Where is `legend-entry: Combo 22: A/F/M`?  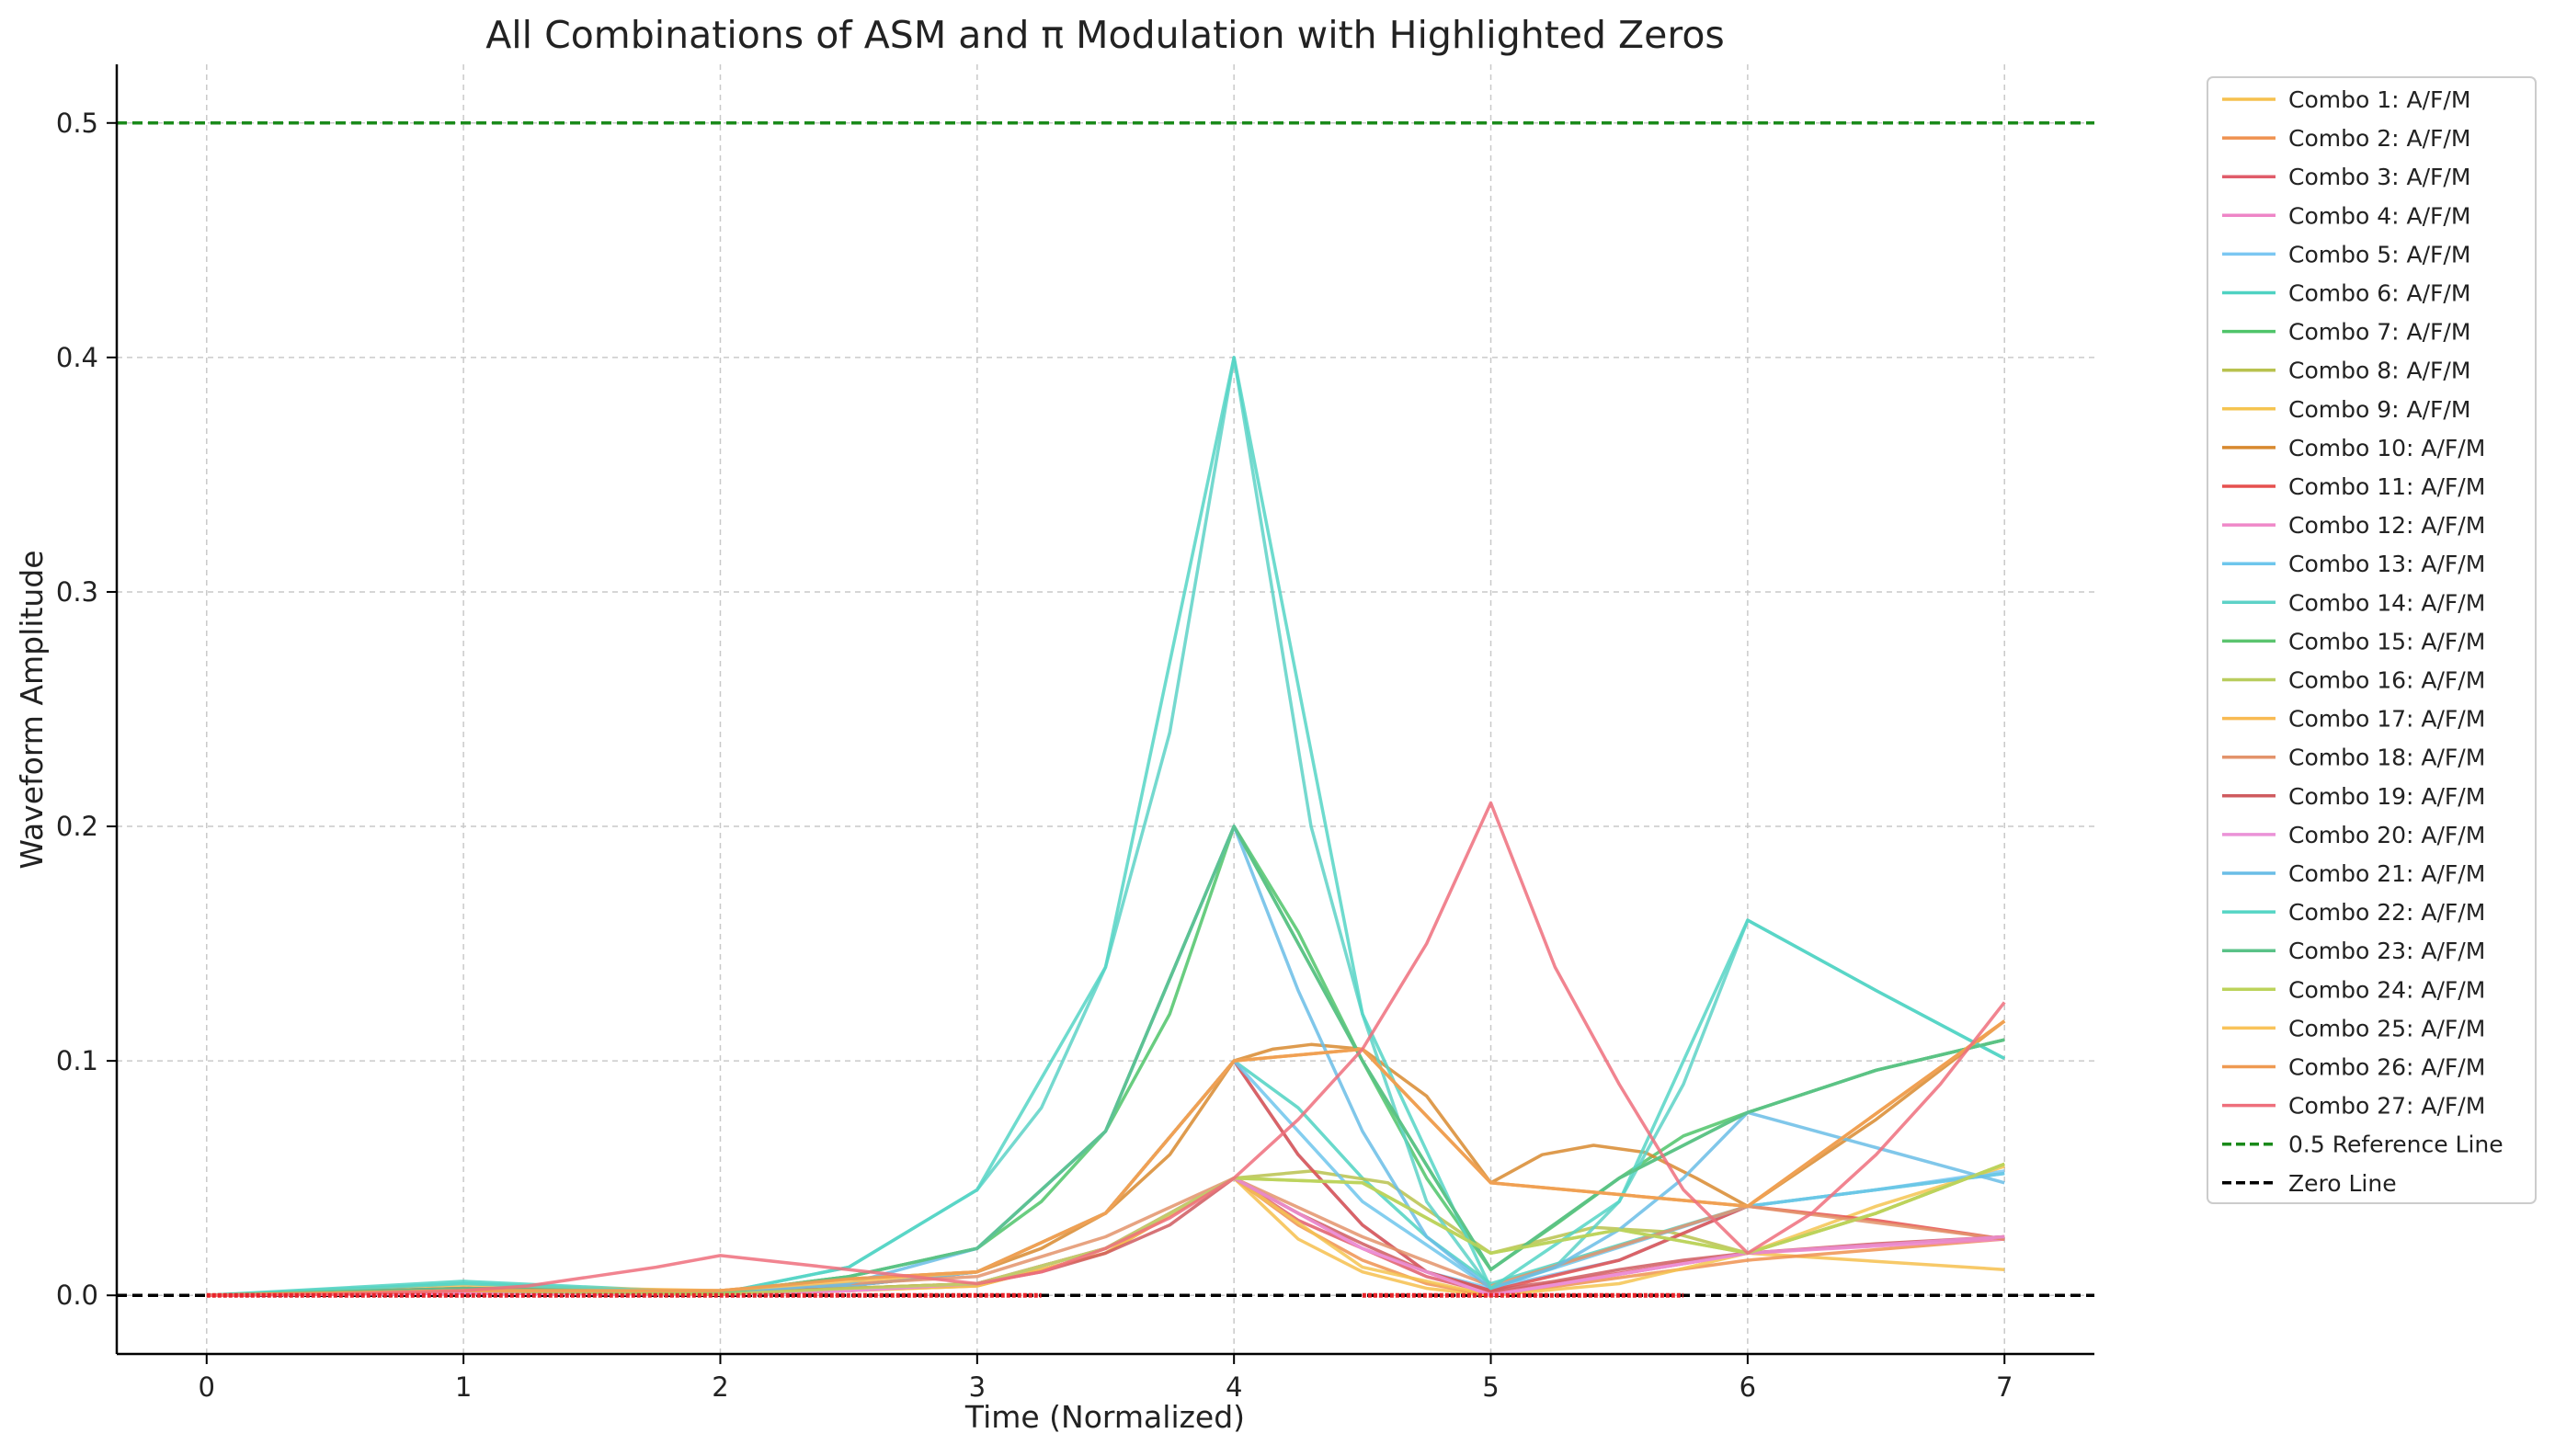 legend-entry: Combo 22: A/F/M is located at coordinates (2353, 912).